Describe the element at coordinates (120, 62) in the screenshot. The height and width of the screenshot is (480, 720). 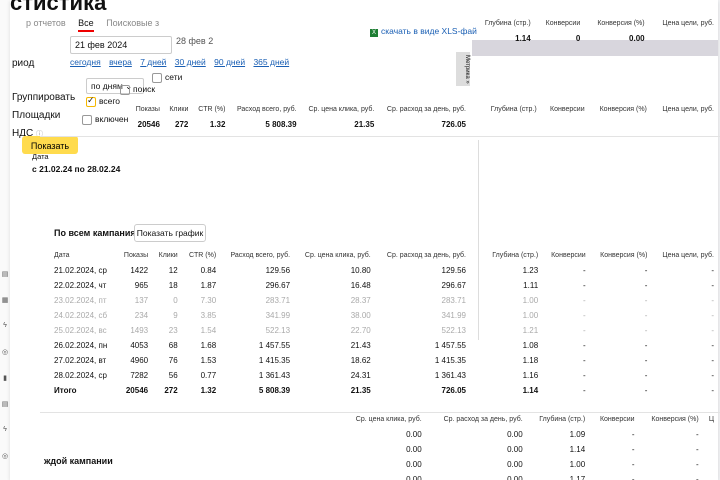
I see `range-yesterday: вчера` at that location.